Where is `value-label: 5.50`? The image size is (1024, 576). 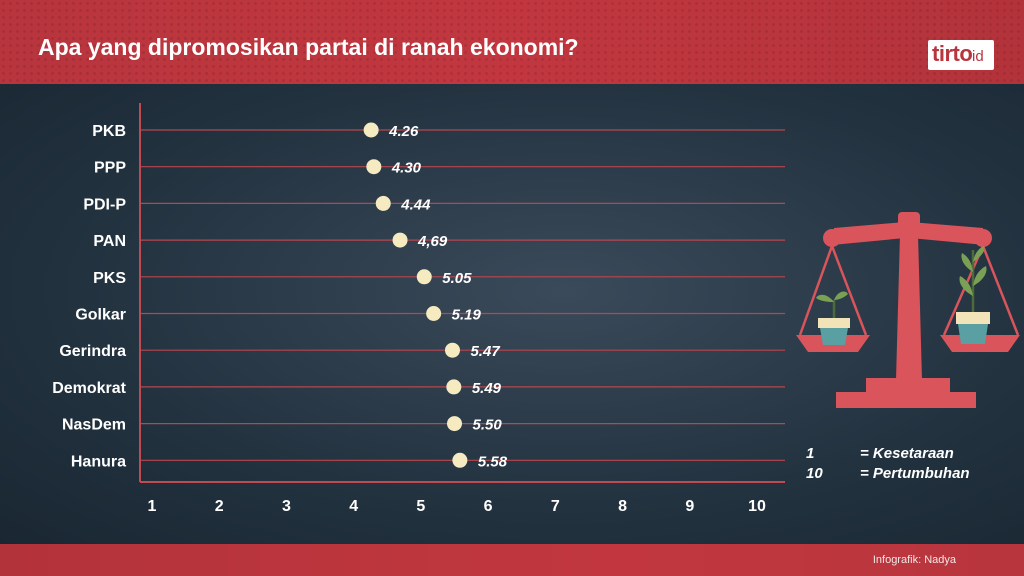
value-label: 5.50 is located at coordinates (488, 425).